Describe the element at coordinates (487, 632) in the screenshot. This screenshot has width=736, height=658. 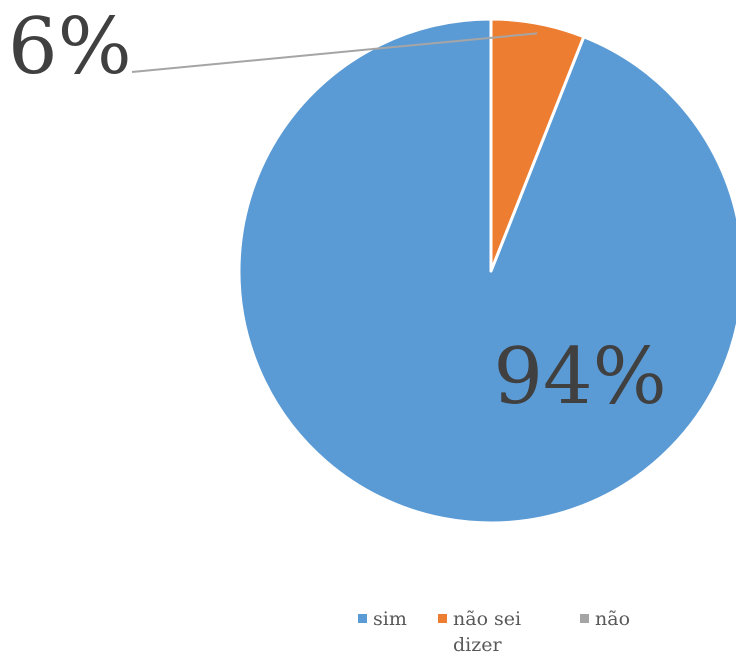
I see `legend-label-nao-sei-dizer: não sei dizer` at that location.